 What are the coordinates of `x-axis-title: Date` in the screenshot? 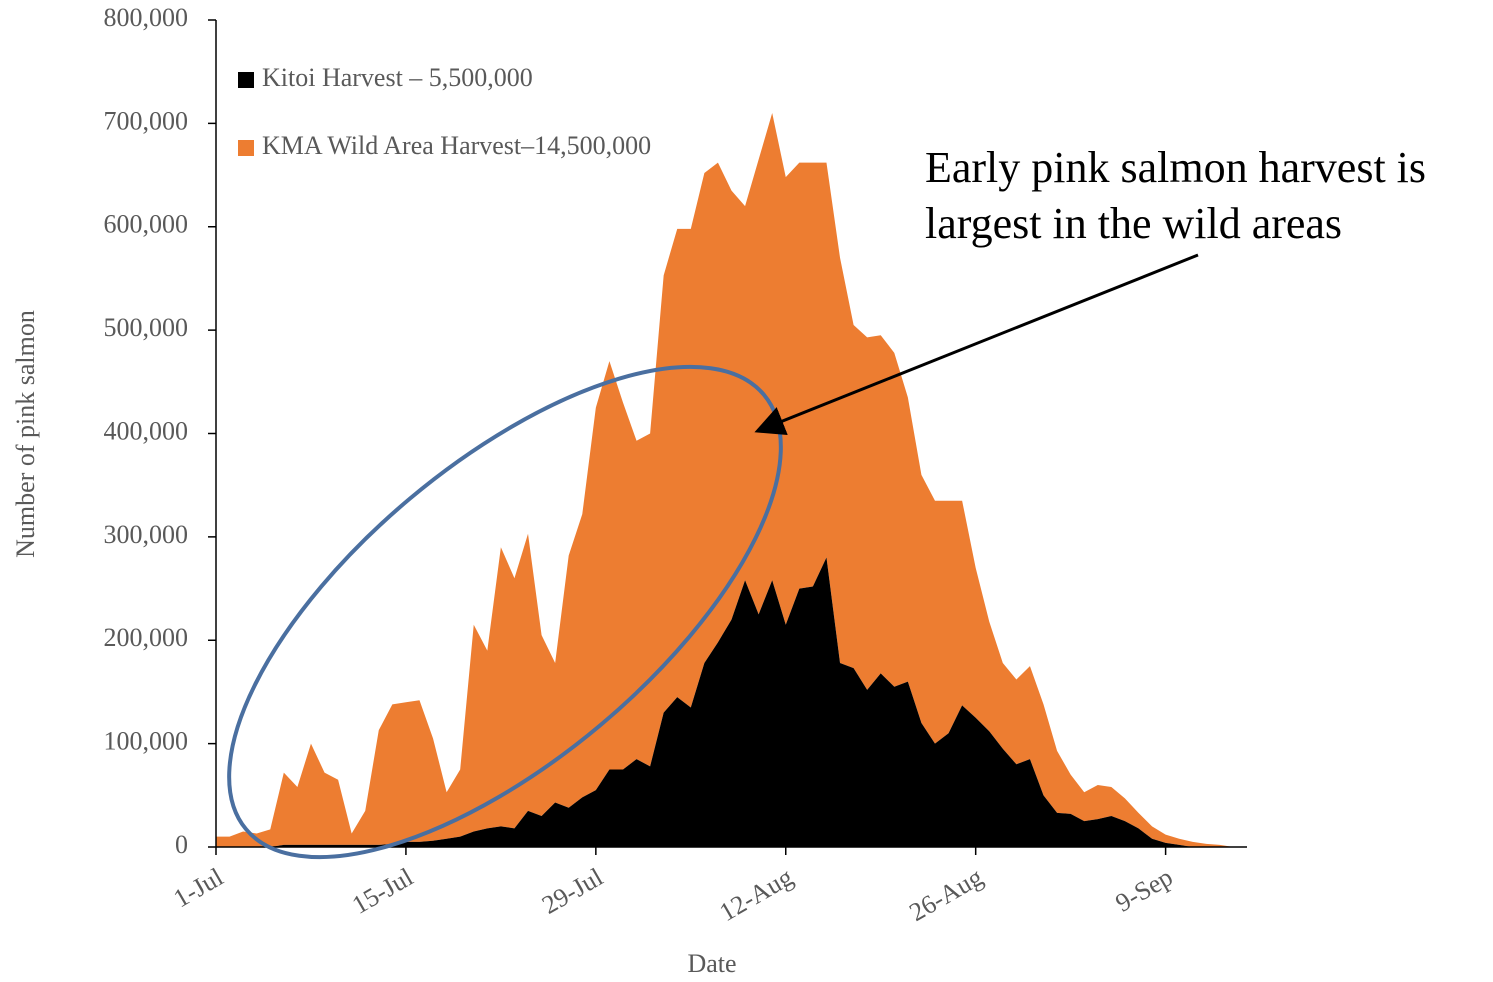 It's located at (711, 963).